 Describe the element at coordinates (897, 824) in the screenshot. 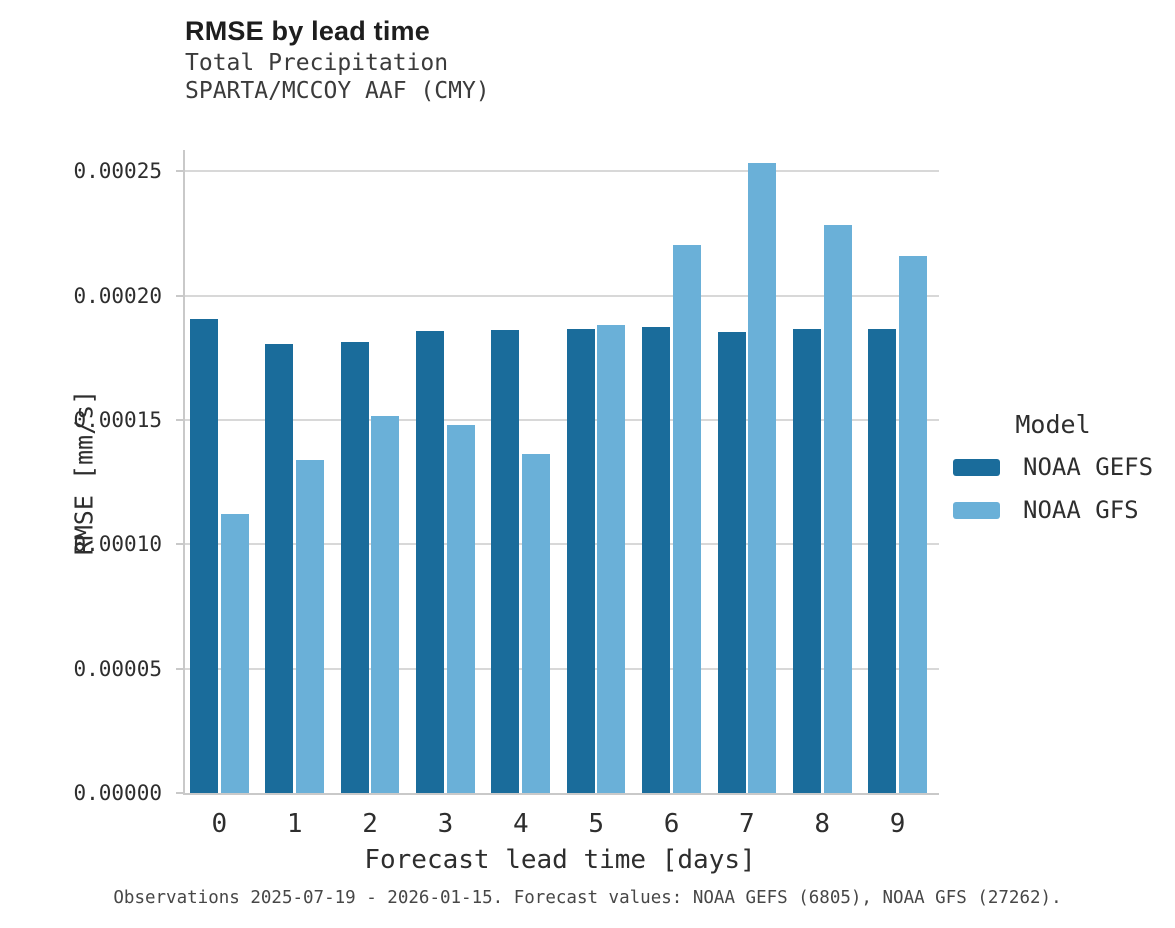

I see `x-tick-label: 9` at that location.